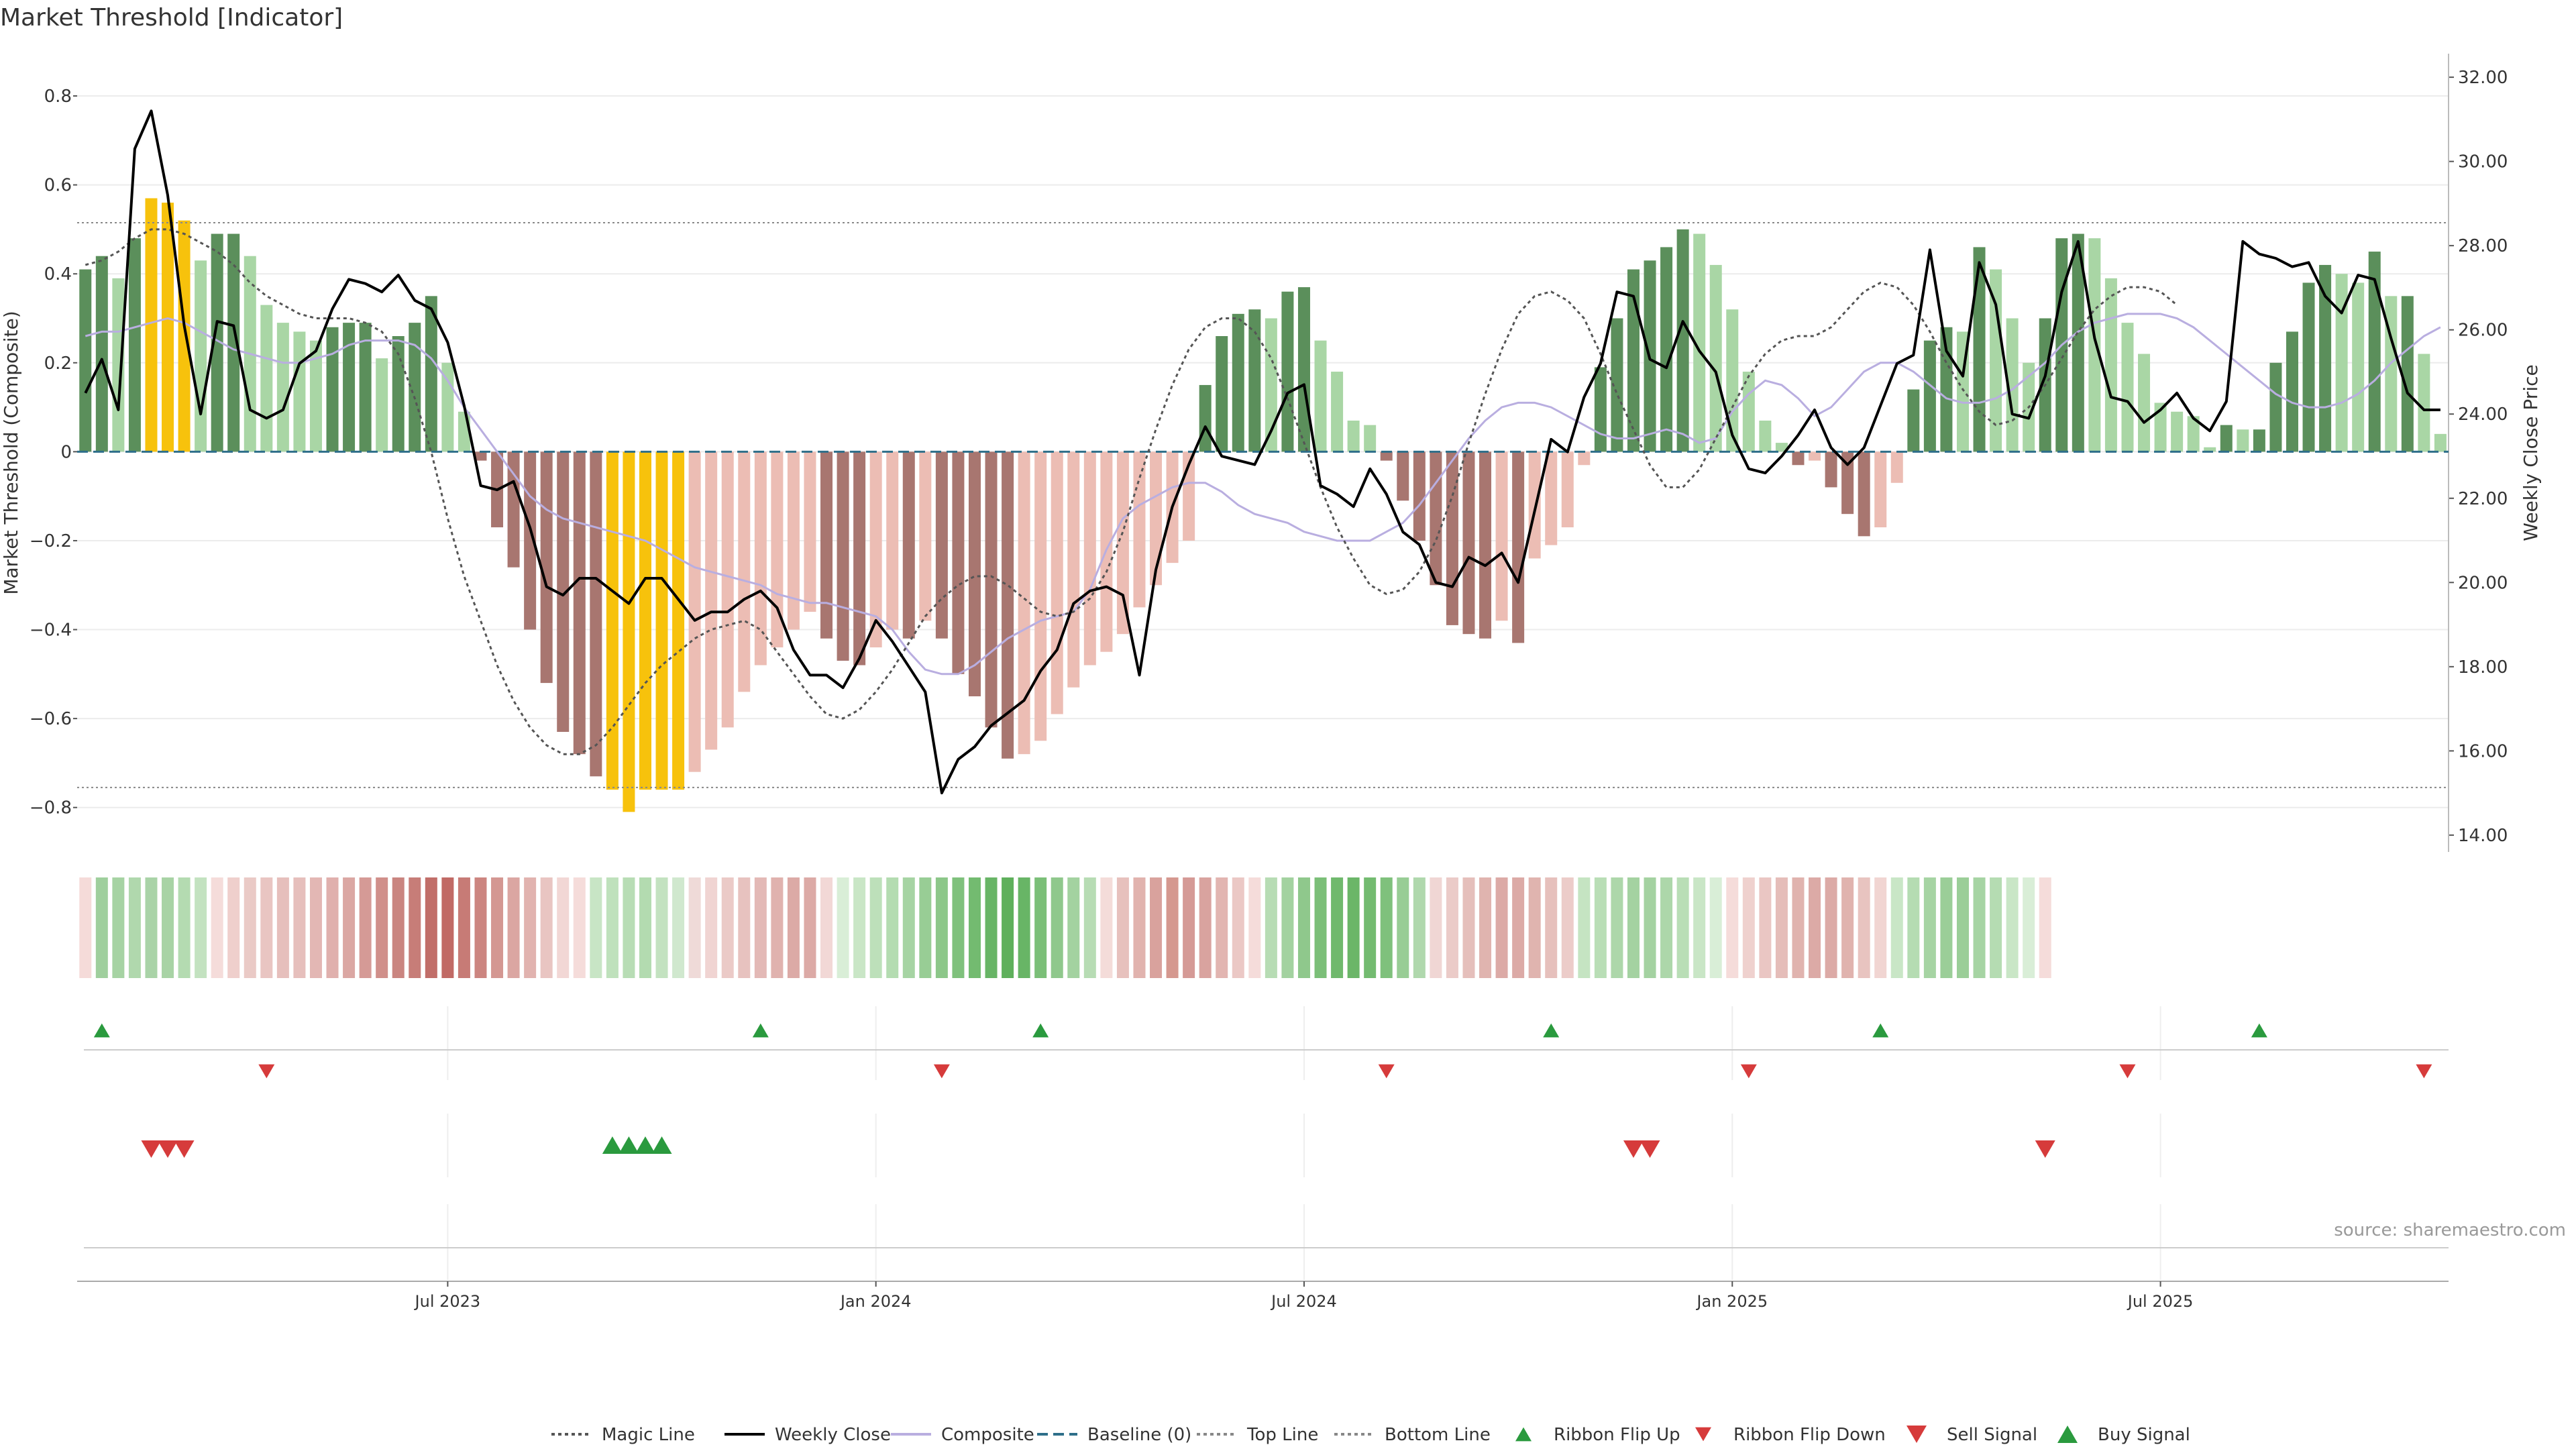  I want to click on legend-label: Buy Signal, so click(2144, 1435).